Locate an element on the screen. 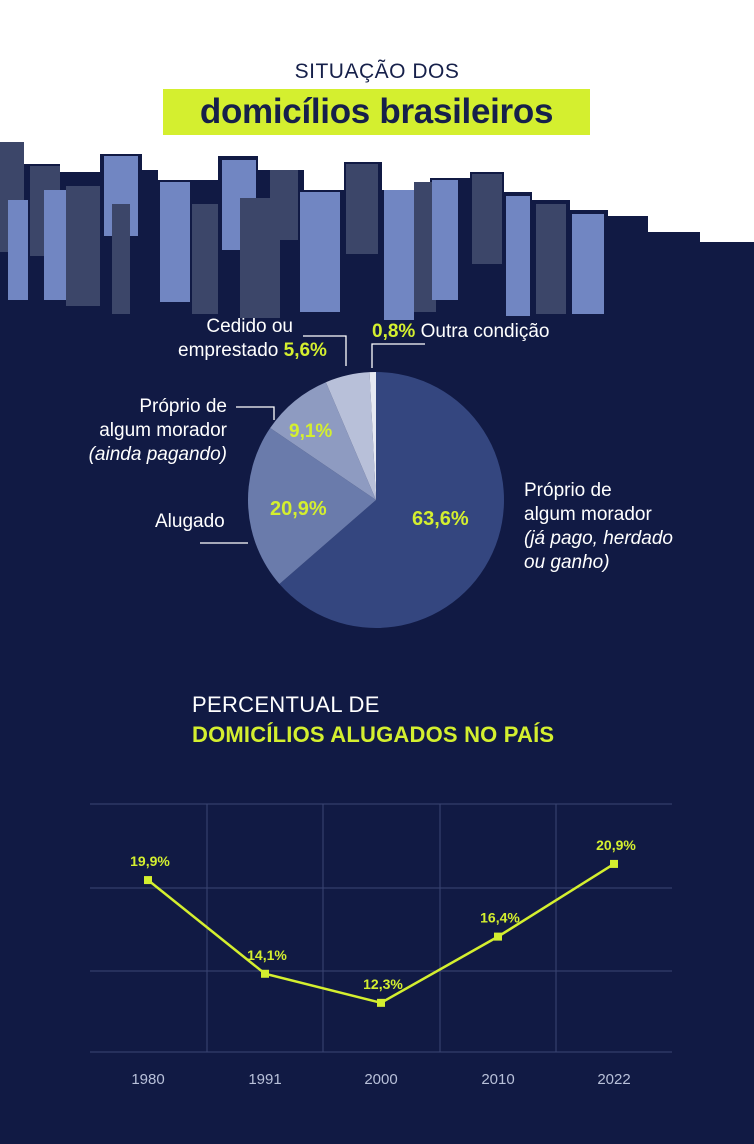  leader-owned-paying is located at coordinates (255, 413).